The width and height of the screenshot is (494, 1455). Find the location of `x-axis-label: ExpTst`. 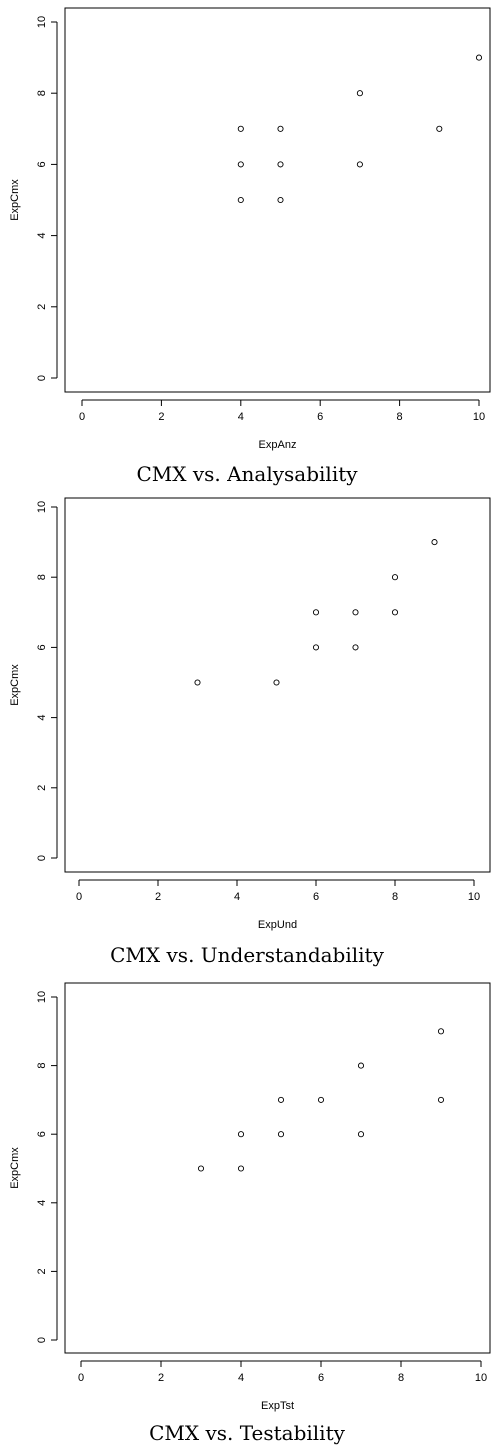

x-axis-label: ExpTst is located at coordinates (277, 1406).